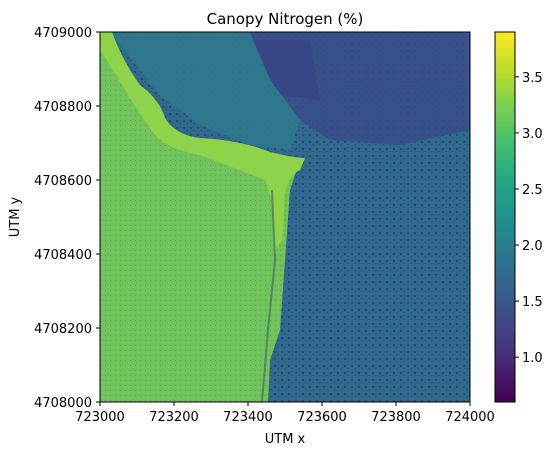 The width and height of the screenshot is (555, 455). What do you see at coordinates (63, 255) in the screenshot?
I see `y-tick-label: 4708400` at bounding box center [63, 255].